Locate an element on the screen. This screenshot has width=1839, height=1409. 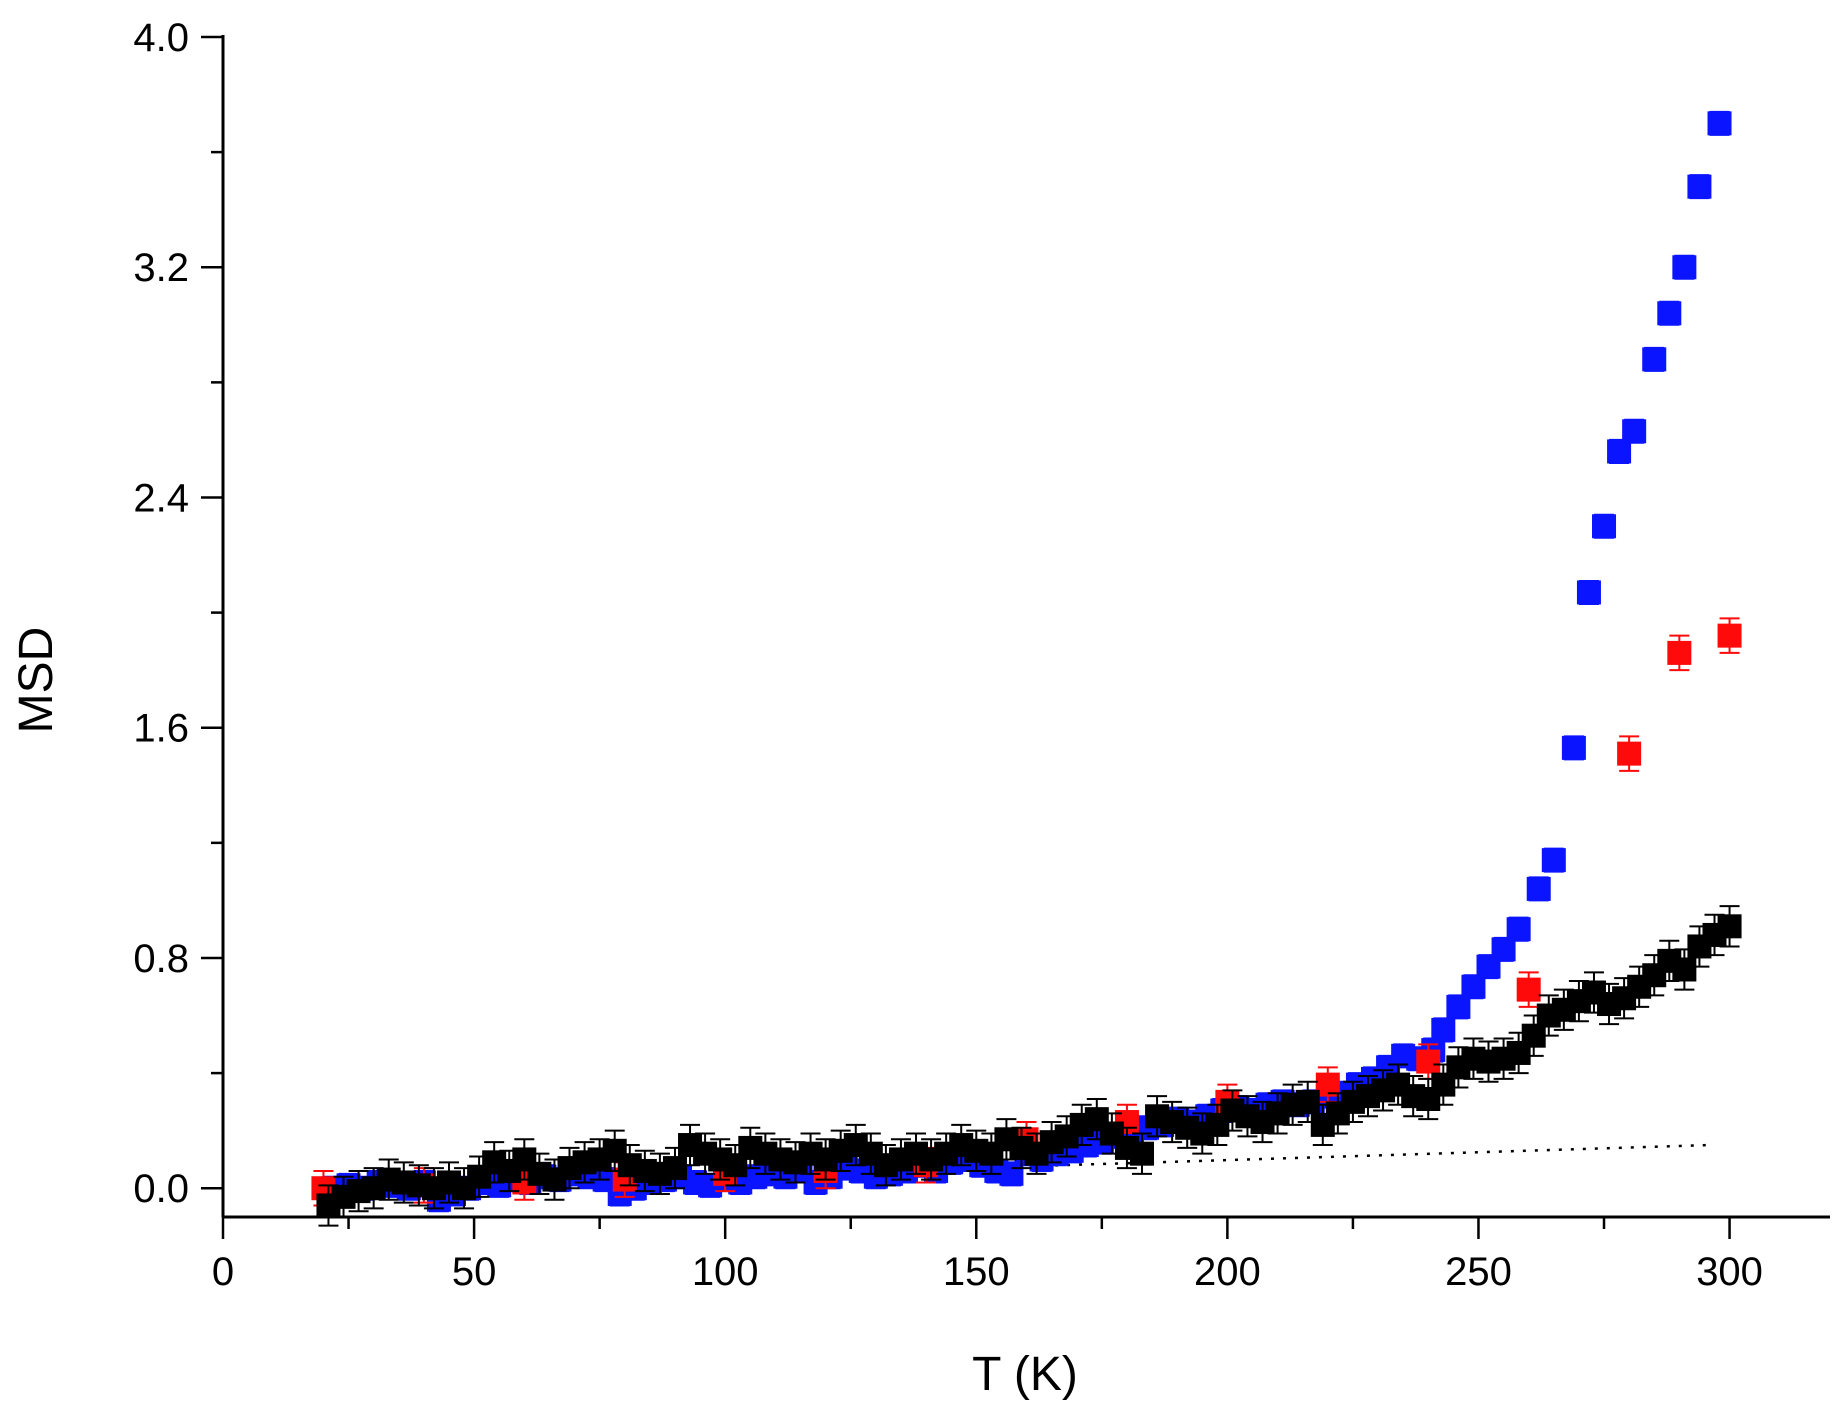
x-tick-label: 50 is located at coordinates (474, 1272).